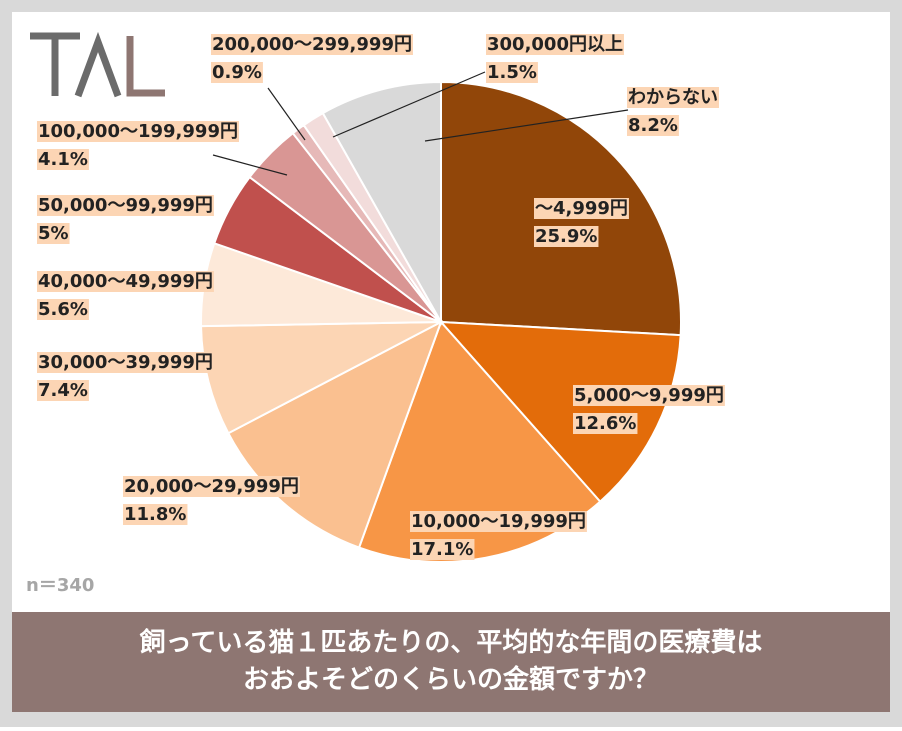 The width and height of the screenshot is (902, 731). I want to click on slice-label: 10,000～19,999円, so click(498, 521).